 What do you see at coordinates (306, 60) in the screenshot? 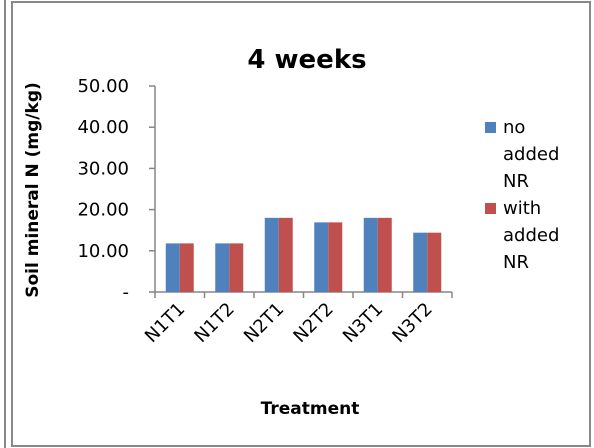
I see `chart-title: 4 weeks` at bounding box center [306, 60].